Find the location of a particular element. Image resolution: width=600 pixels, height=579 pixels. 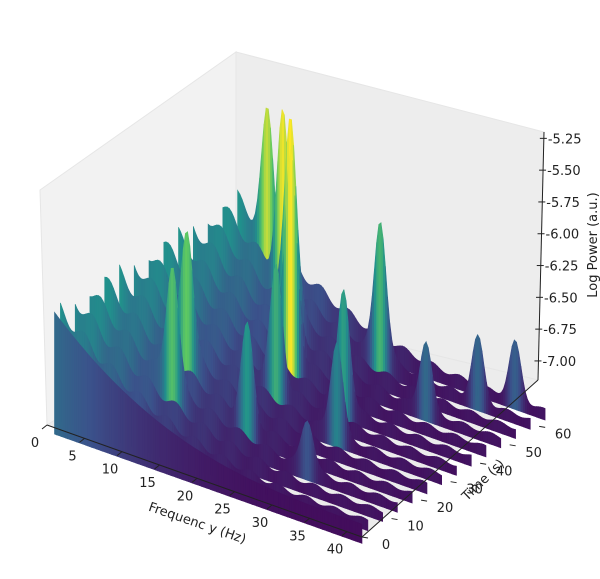

y-tick-label: 50 is located at coordinates (533, 453).